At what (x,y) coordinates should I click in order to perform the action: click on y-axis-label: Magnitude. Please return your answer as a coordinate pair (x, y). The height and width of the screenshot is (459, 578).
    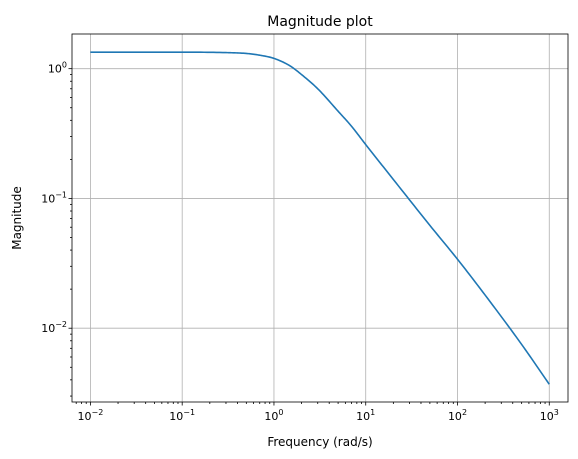
    Looking at the image, I should click on (17, 218).